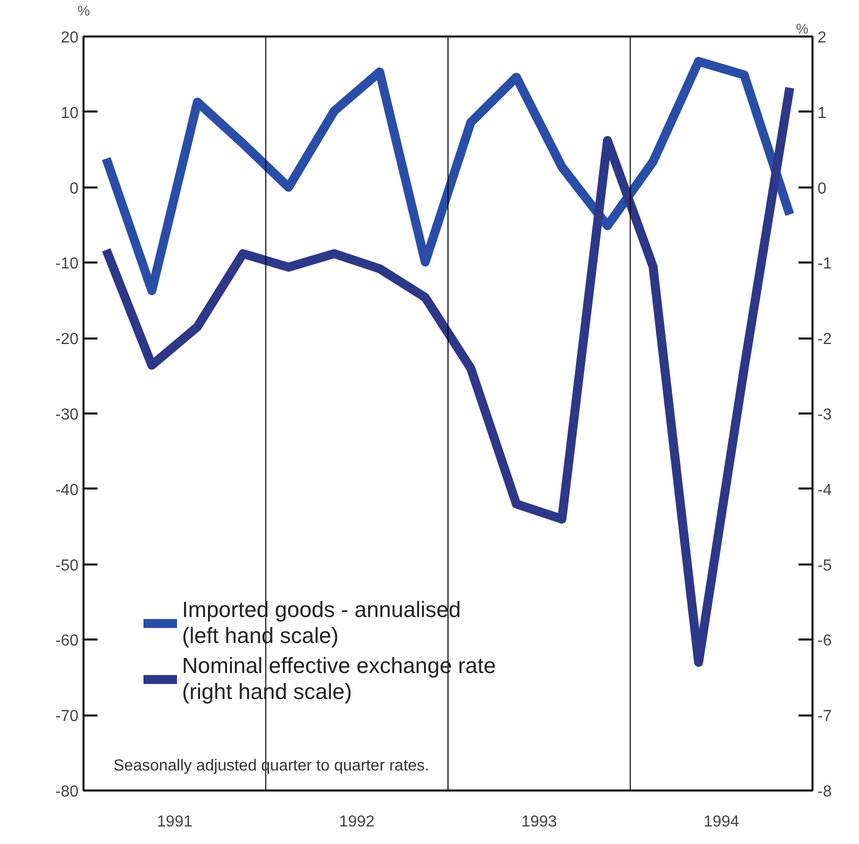 This screenshot has height=844, width=859. What do you see at coordinates (825, 641) in the screenshot?
I see `y2-tick-label: -6` at bounding box center [825, 641].